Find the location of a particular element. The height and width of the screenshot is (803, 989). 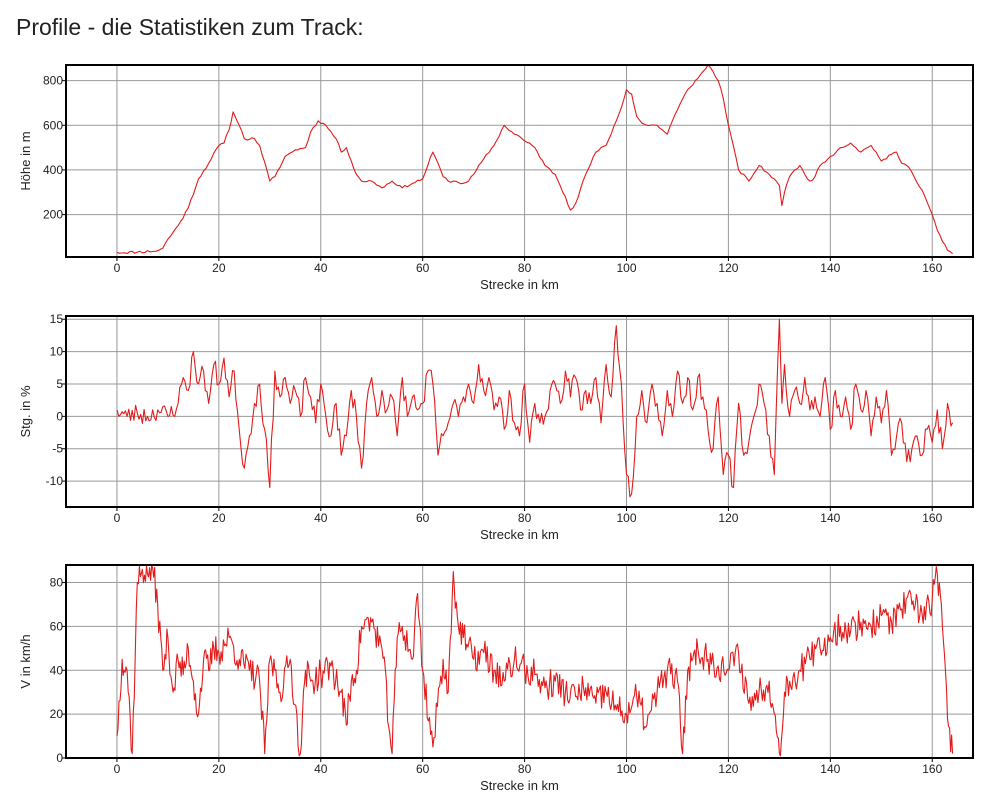

y-tick-label: 10 is located at coordinates (57, 352).